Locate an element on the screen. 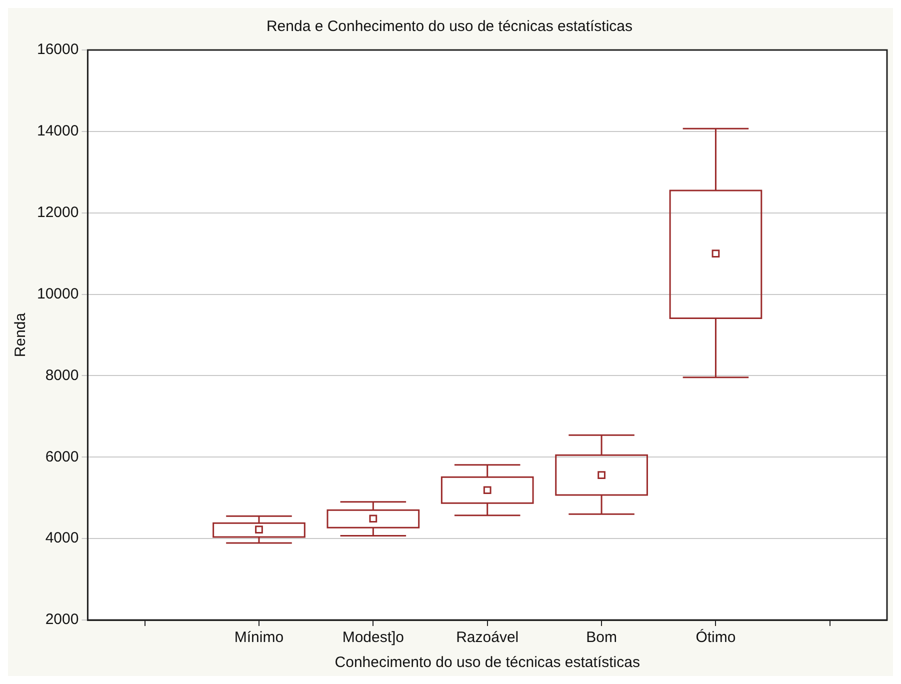 The image size is (901, 684). x-tick-label: Mínimo is located at coordinates (259, 637).